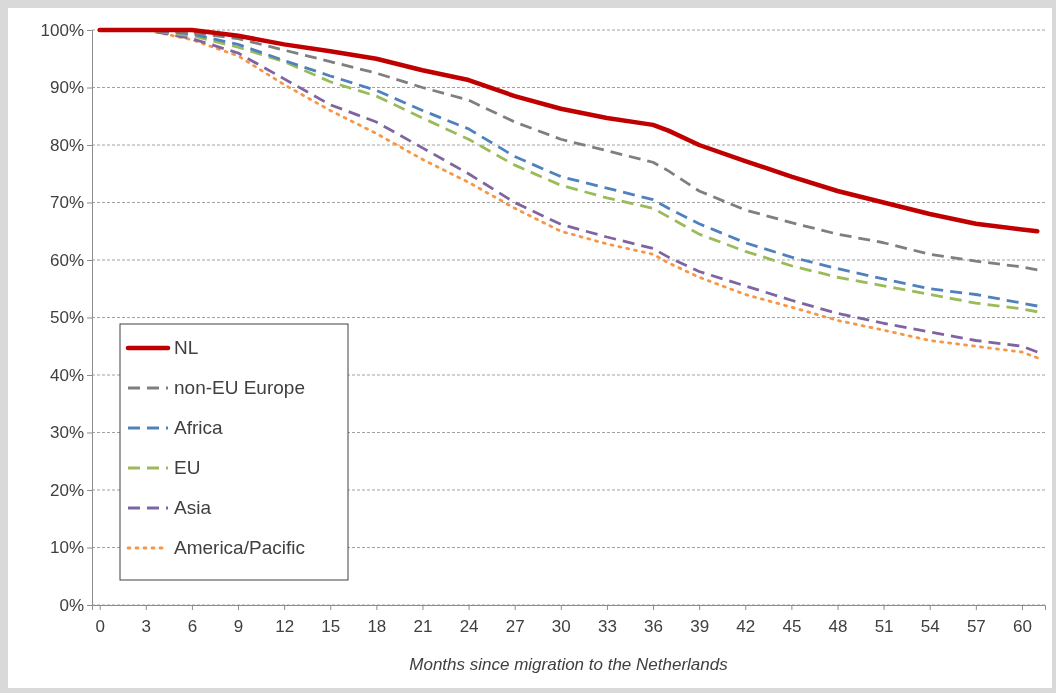 The width and height of the screenshot is (1056, 693). What do you see at coordinates (66, 260) in the screenshot?
I see `y-tick-label: 60%` at bounding box center [66, 260].